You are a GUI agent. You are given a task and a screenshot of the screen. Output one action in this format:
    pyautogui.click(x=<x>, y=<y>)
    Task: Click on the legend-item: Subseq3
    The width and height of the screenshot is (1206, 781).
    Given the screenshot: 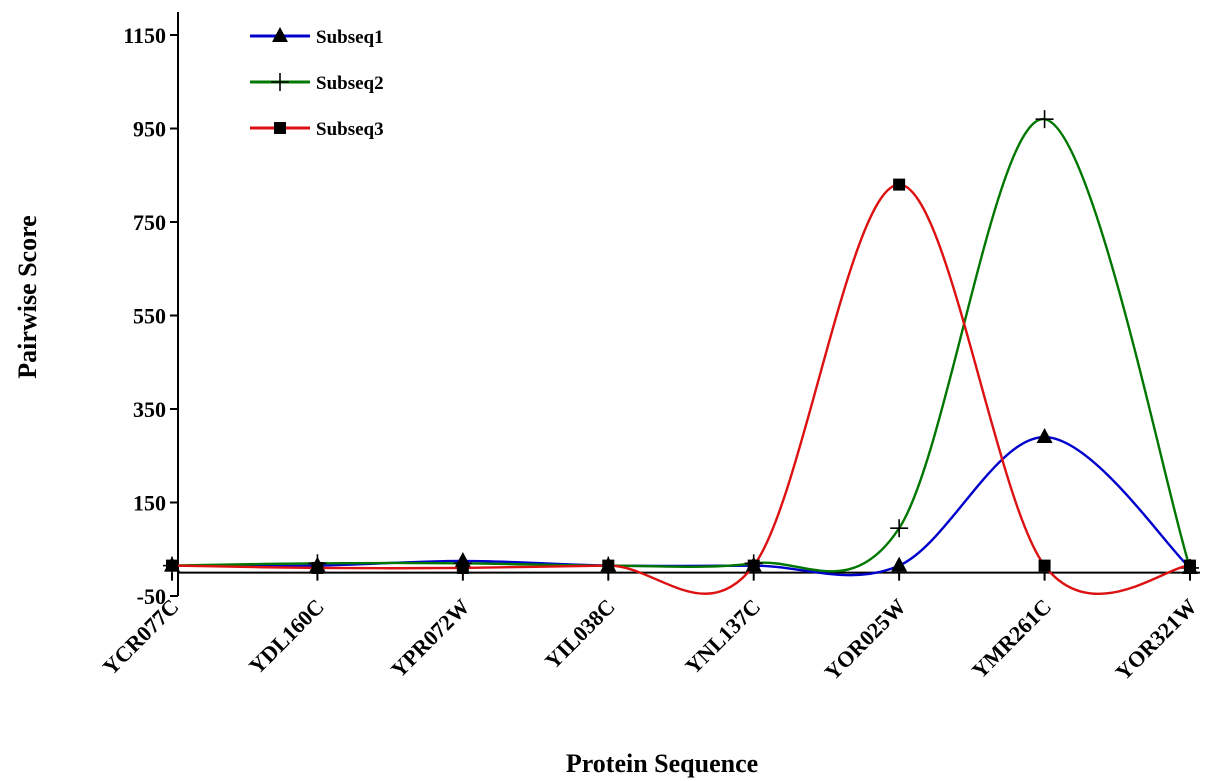 What is the action you would take?
    pyautogui.click(x=317, y=129)
    